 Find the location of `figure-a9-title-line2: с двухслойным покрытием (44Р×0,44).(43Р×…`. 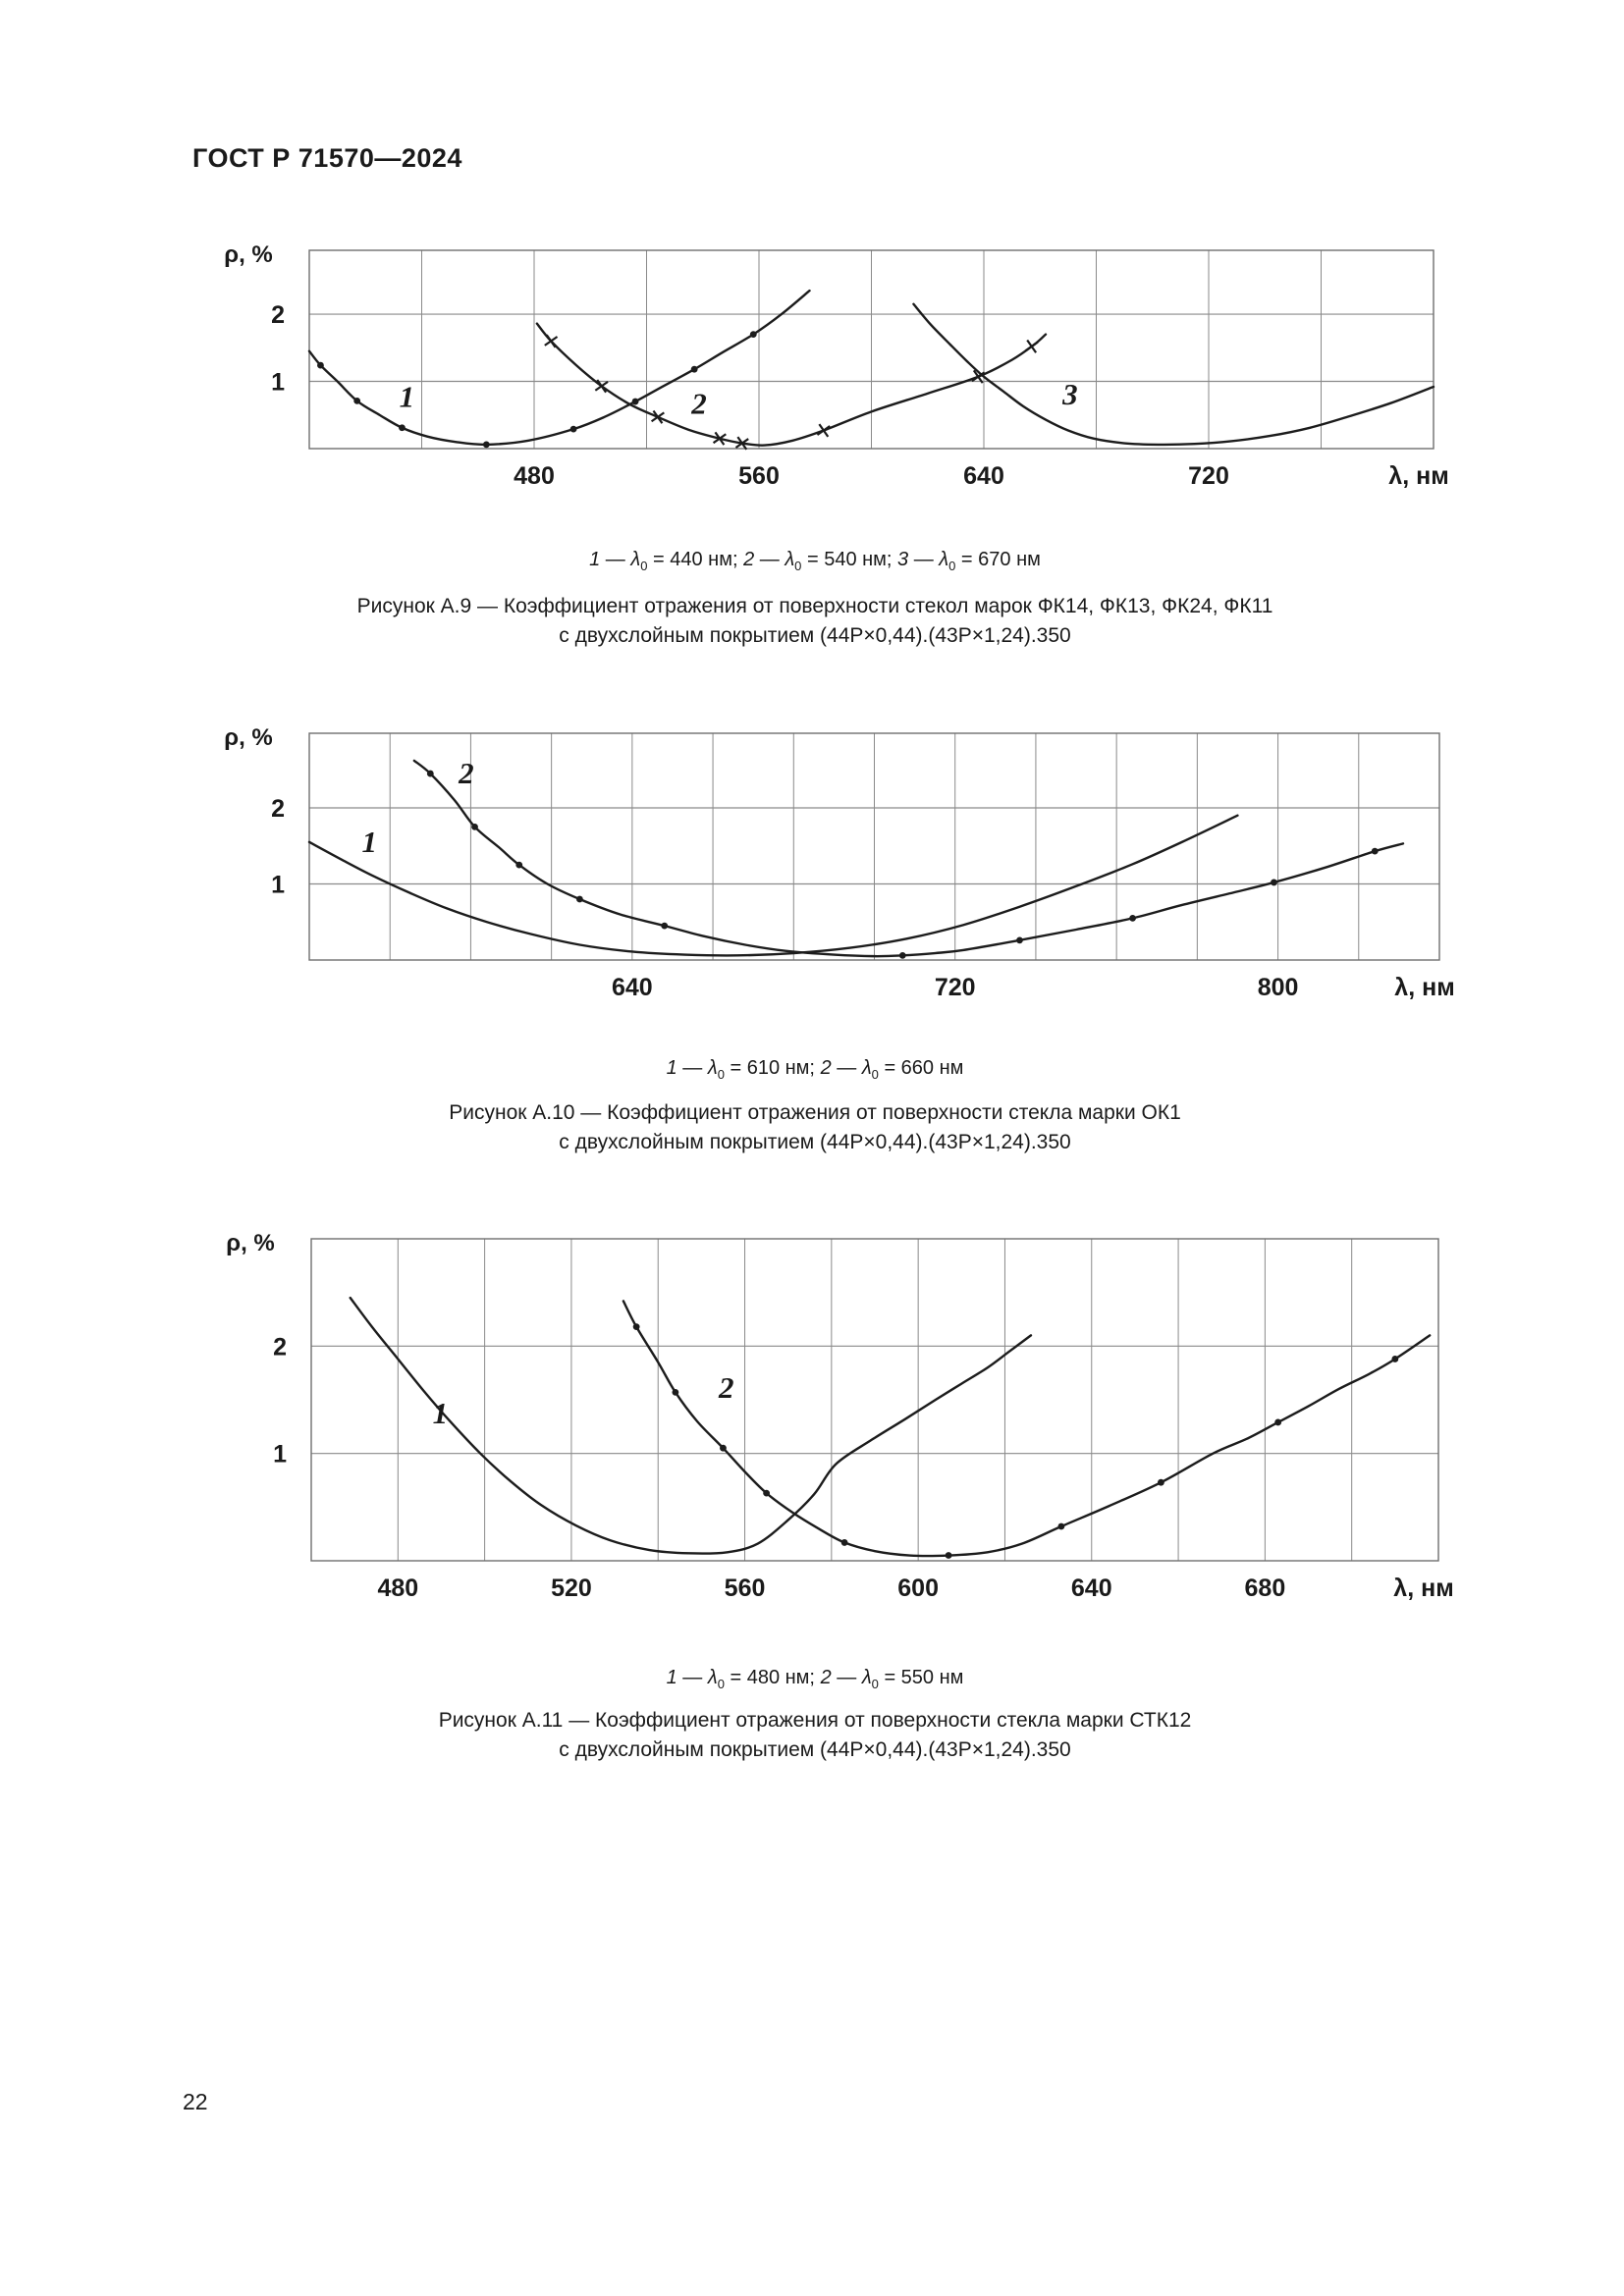

figure-a9-title-line2: с двухслойным покрытием (44Р×0,44).(43Р×… is located at coordinates (815, 635).